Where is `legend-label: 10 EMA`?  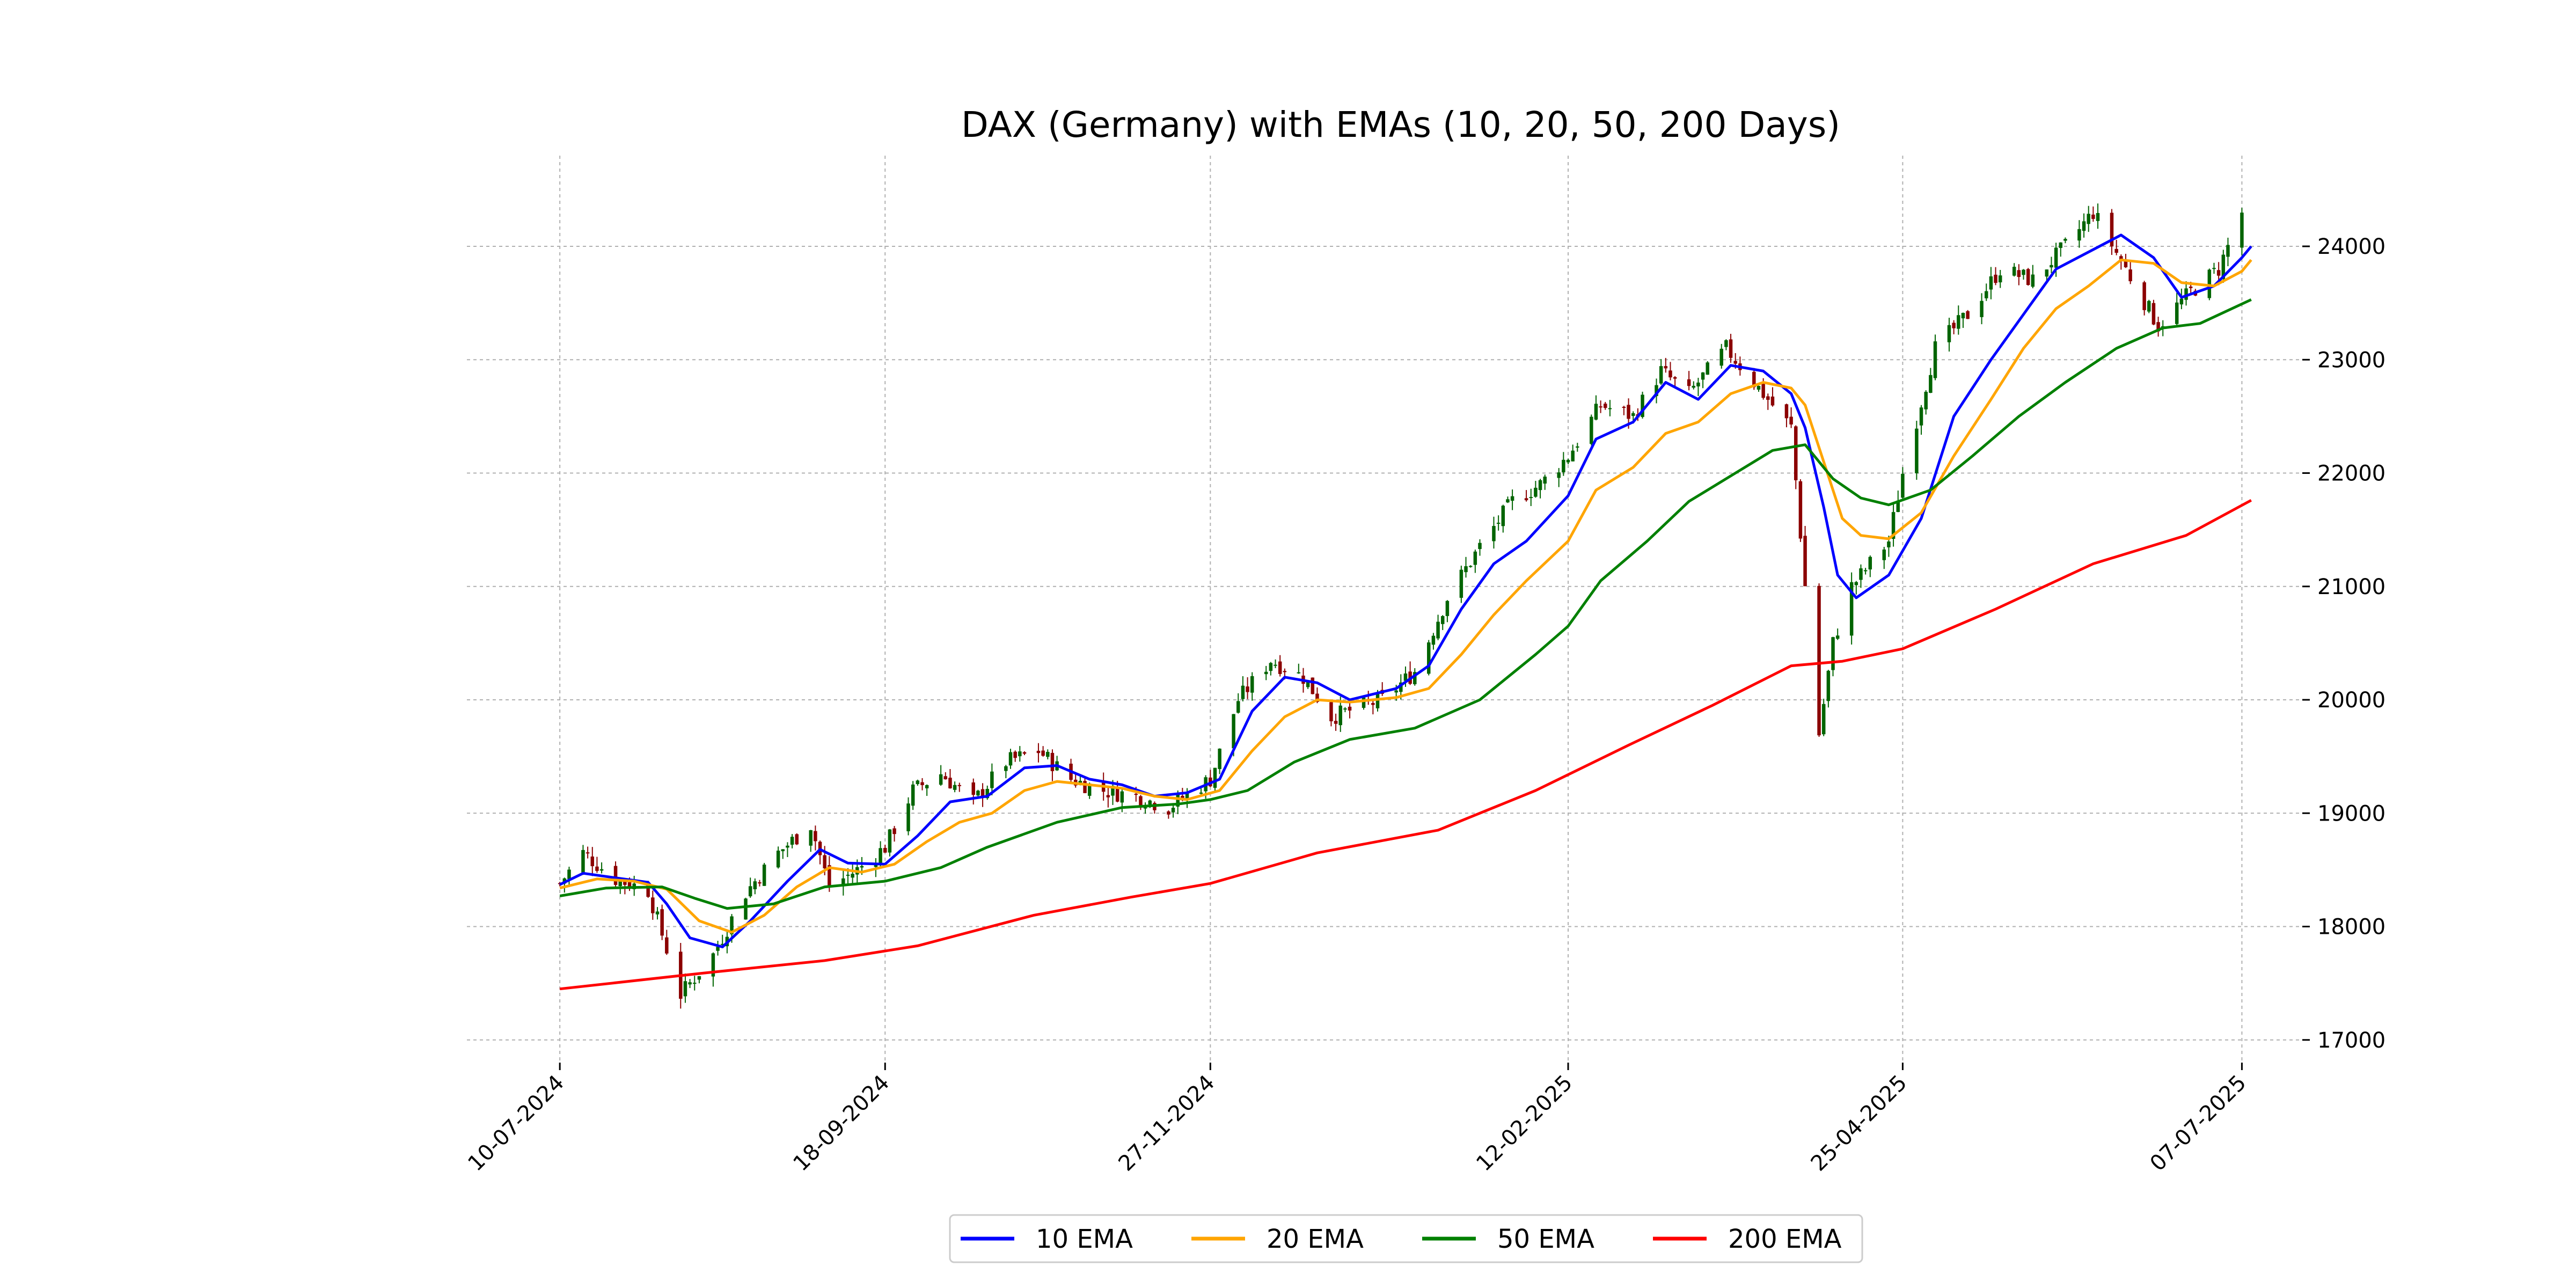
legend-label: 10 EMA is located at coordinates (1084, 1239).